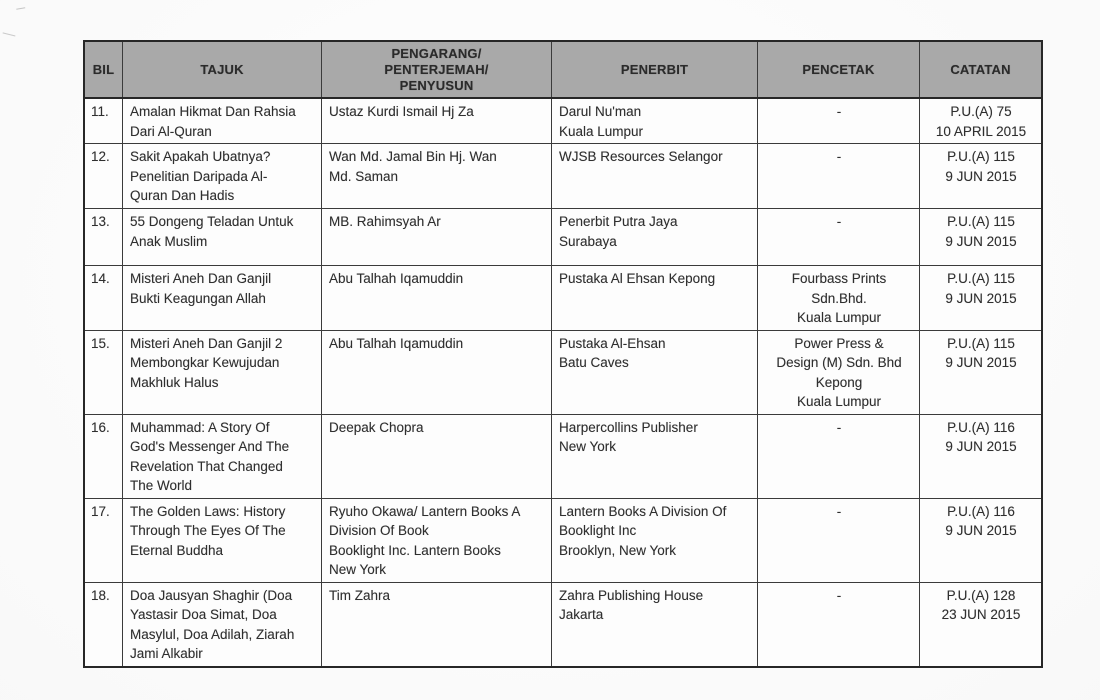  Describe the element at coordinates (654, 456) in the screenshot. I see `cell-penerbit: Harpercollins Publisher New York` at that location.